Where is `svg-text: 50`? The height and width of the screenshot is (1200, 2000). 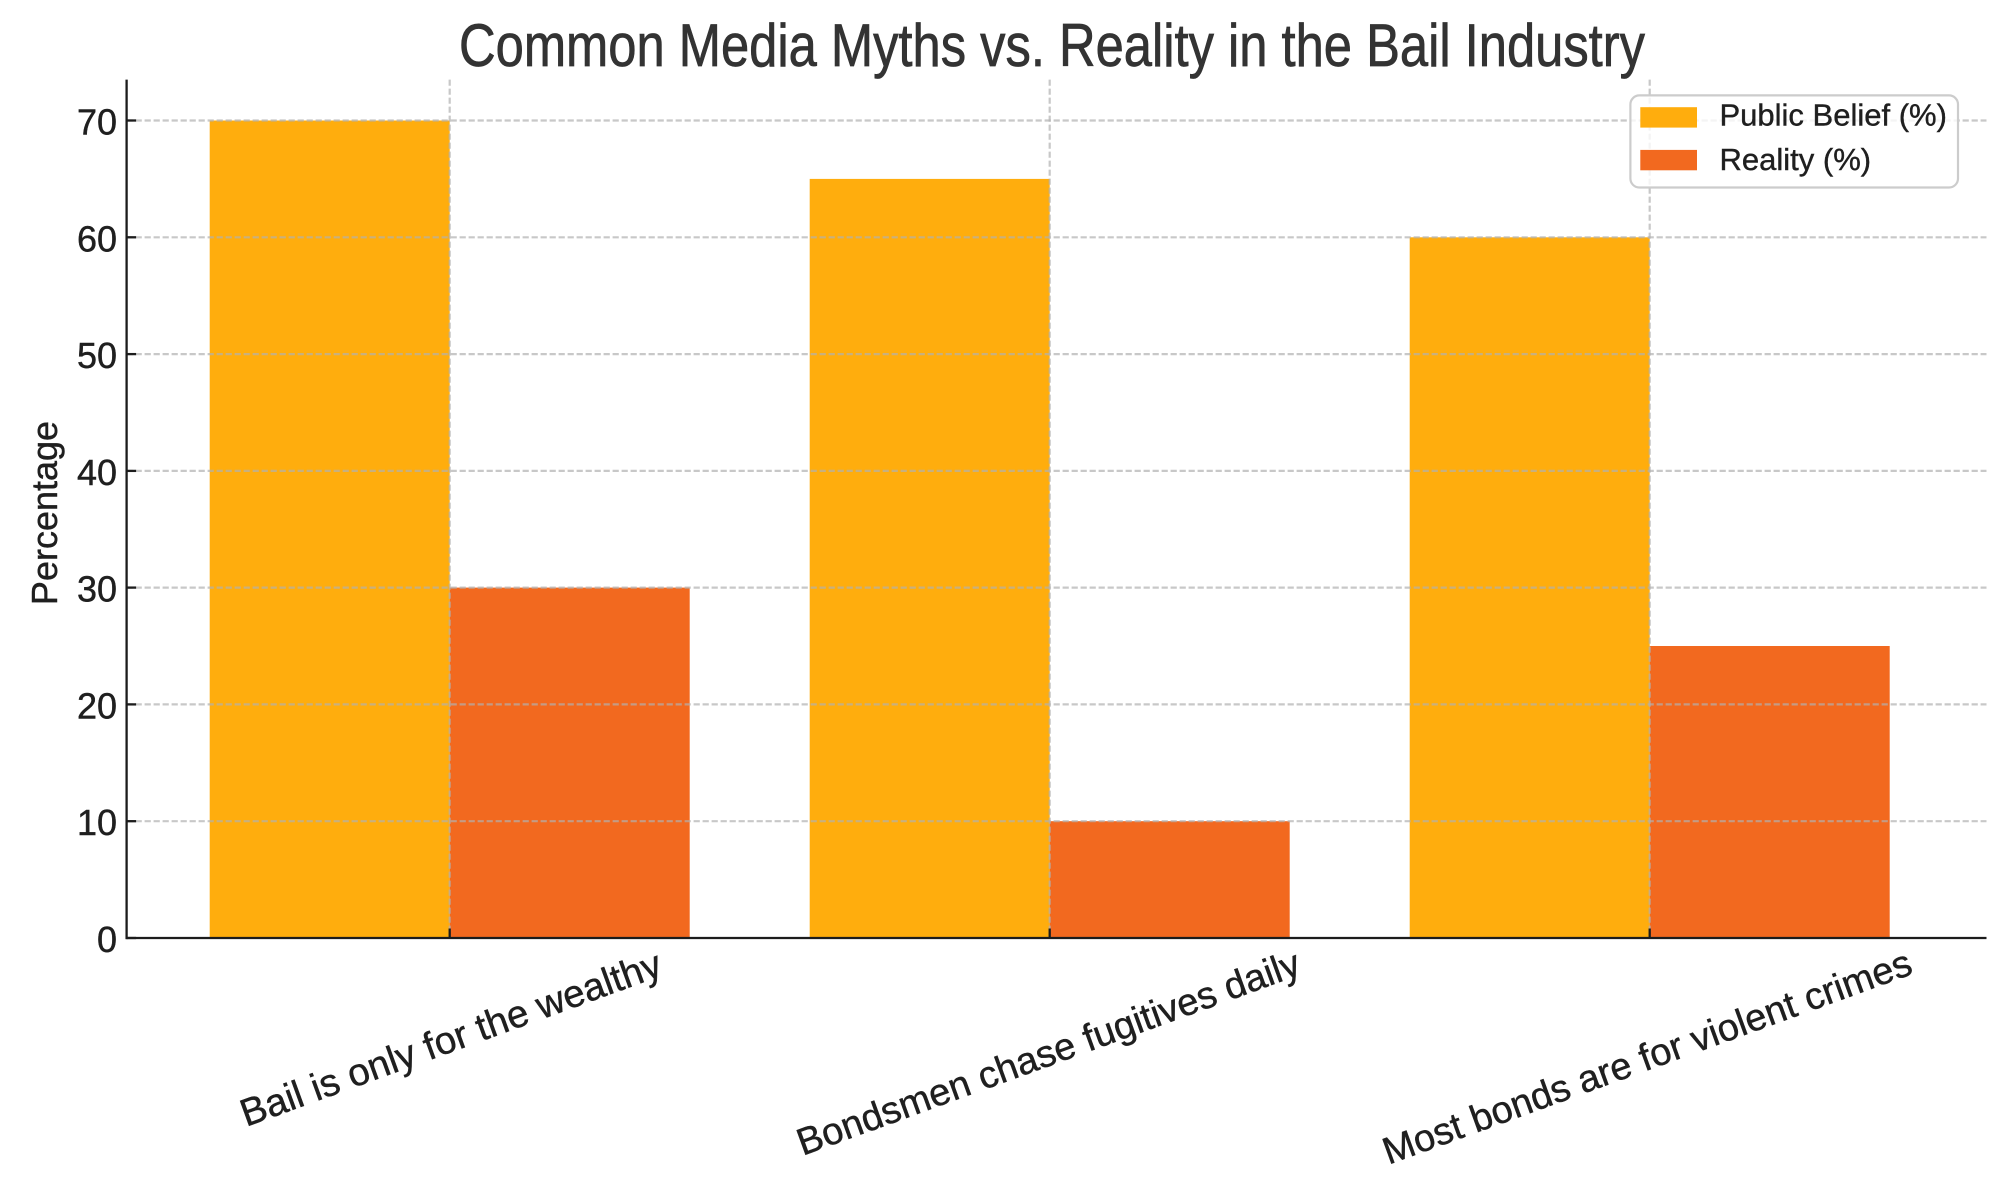 svg-text: 50 is located at coordinates (97, 355).